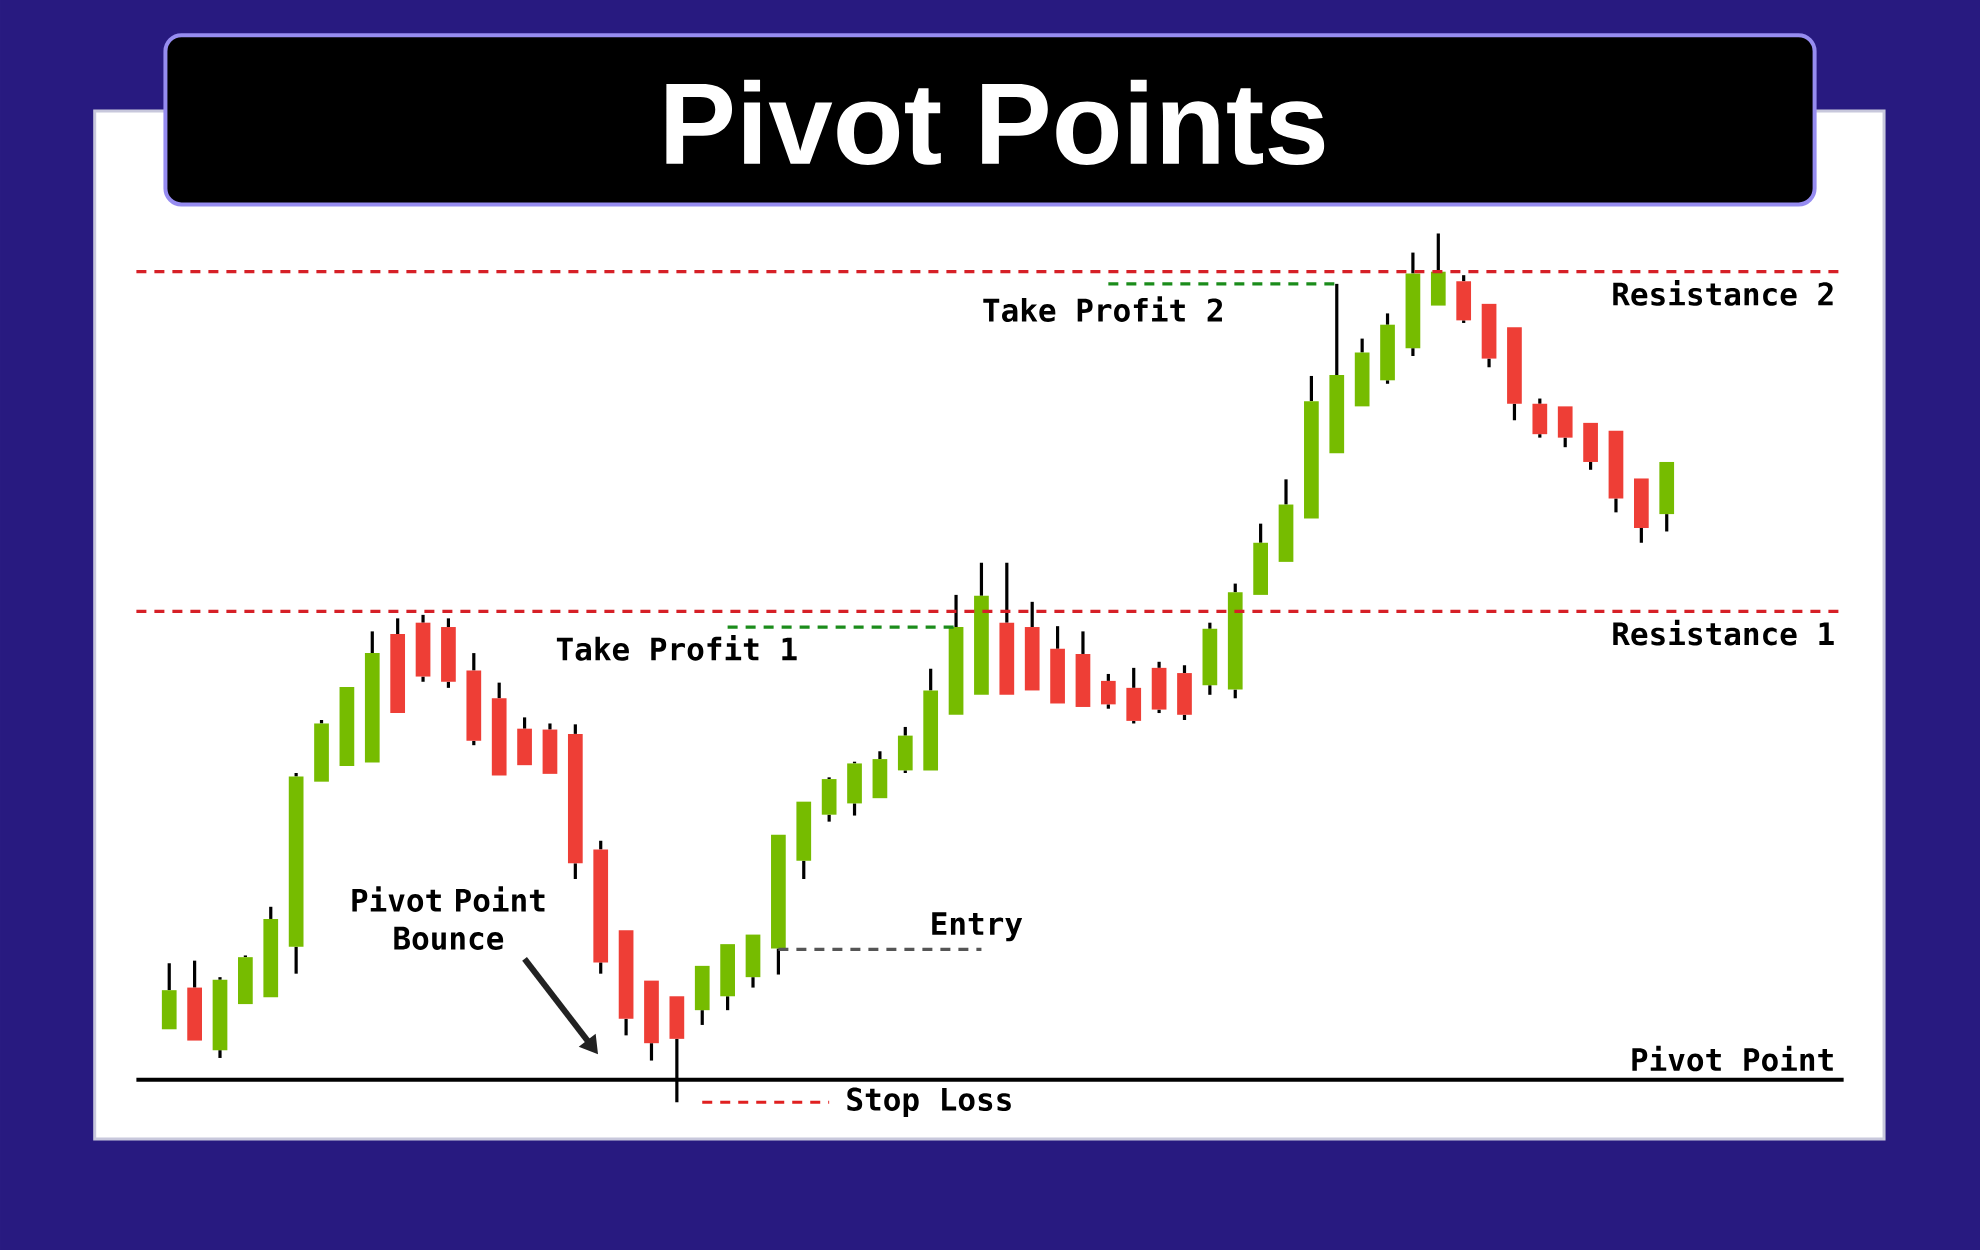 The width and height of the screenshot is (1980, 1250). I want to click on series-label: Stop Loss, so click(929, 1102).